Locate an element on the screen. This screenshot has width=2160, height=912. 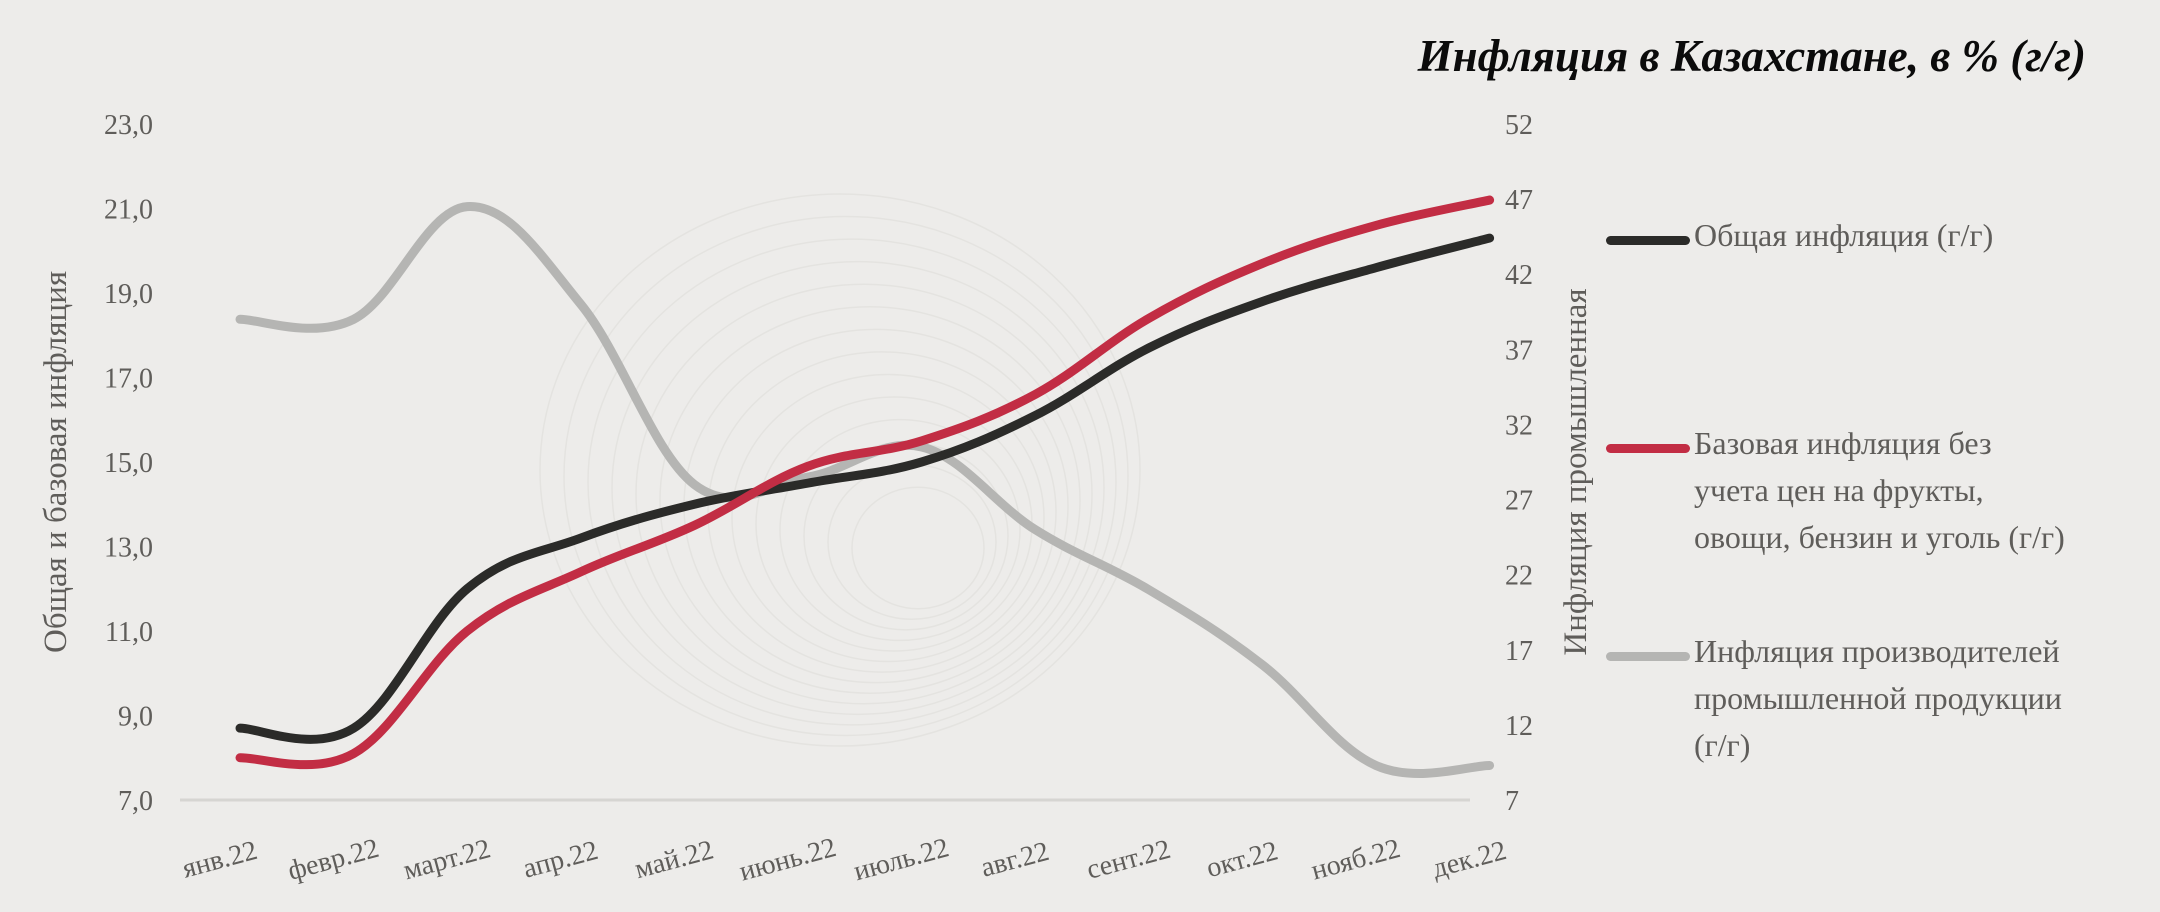
y-left-tick-label: 15,0 is located at coordinates (128, 463).